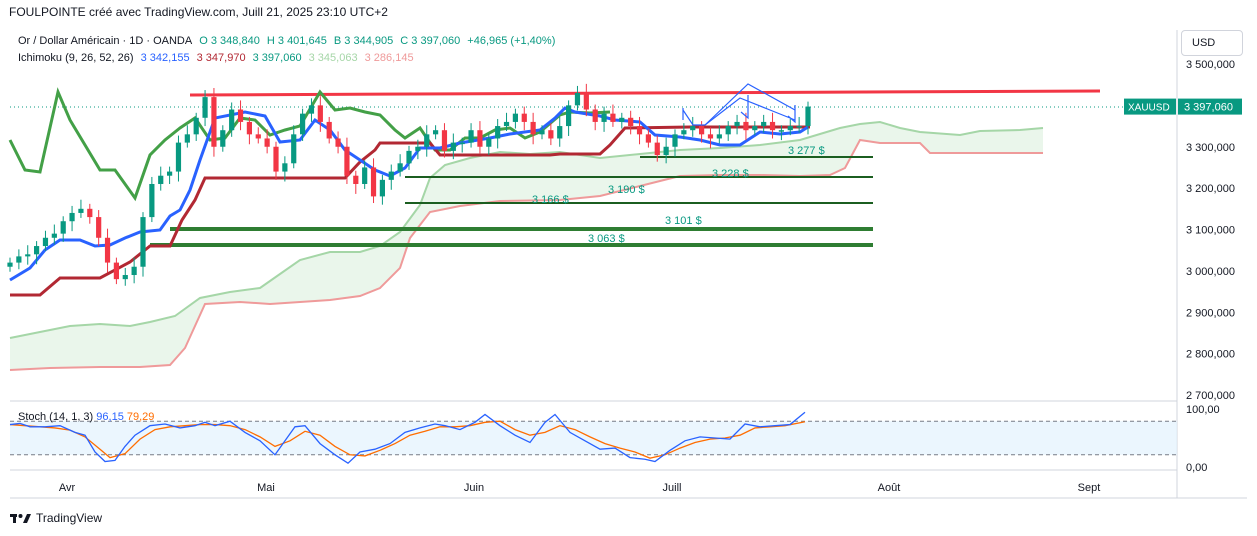 The width and height of the screenshot is (1257, 536). Describe the element at coordinates (407, 438) in the screenshot. I see `stoch-k-line` at that location.